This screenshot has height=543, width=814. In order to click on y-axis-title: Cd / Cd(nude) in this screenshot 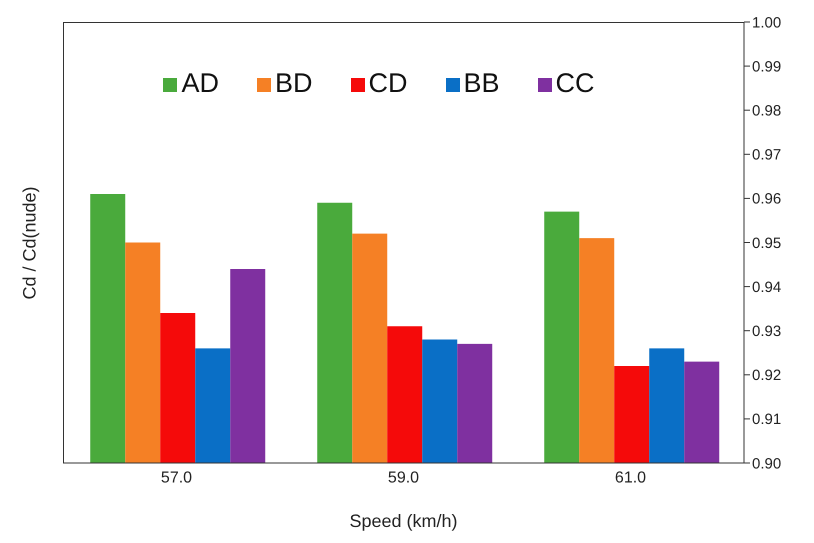, I will do `click(30, 243)`.